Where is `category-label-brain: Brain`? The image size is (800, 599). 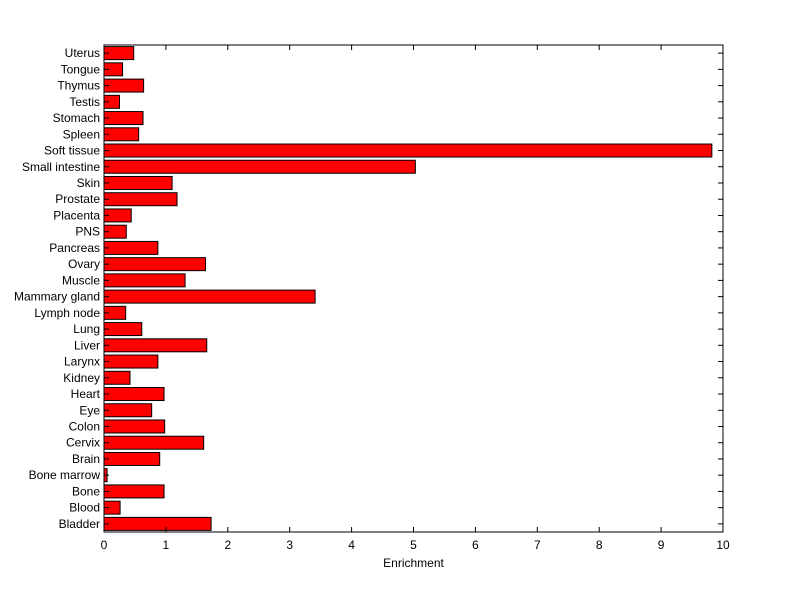
category-label-brain: Brain is located at coordinates (86, 459).